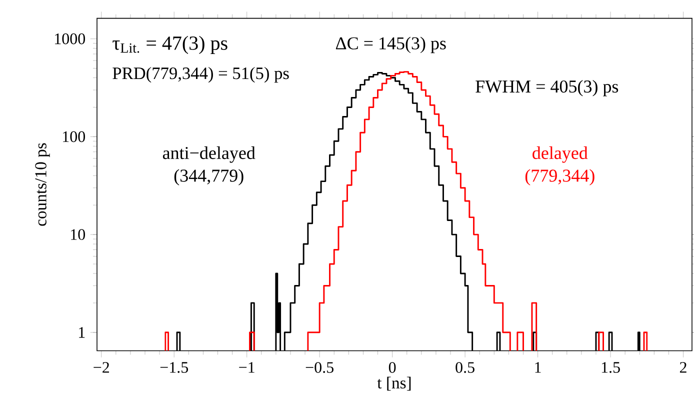  I want to click on y-tick-label: 1, so click(82, 332).